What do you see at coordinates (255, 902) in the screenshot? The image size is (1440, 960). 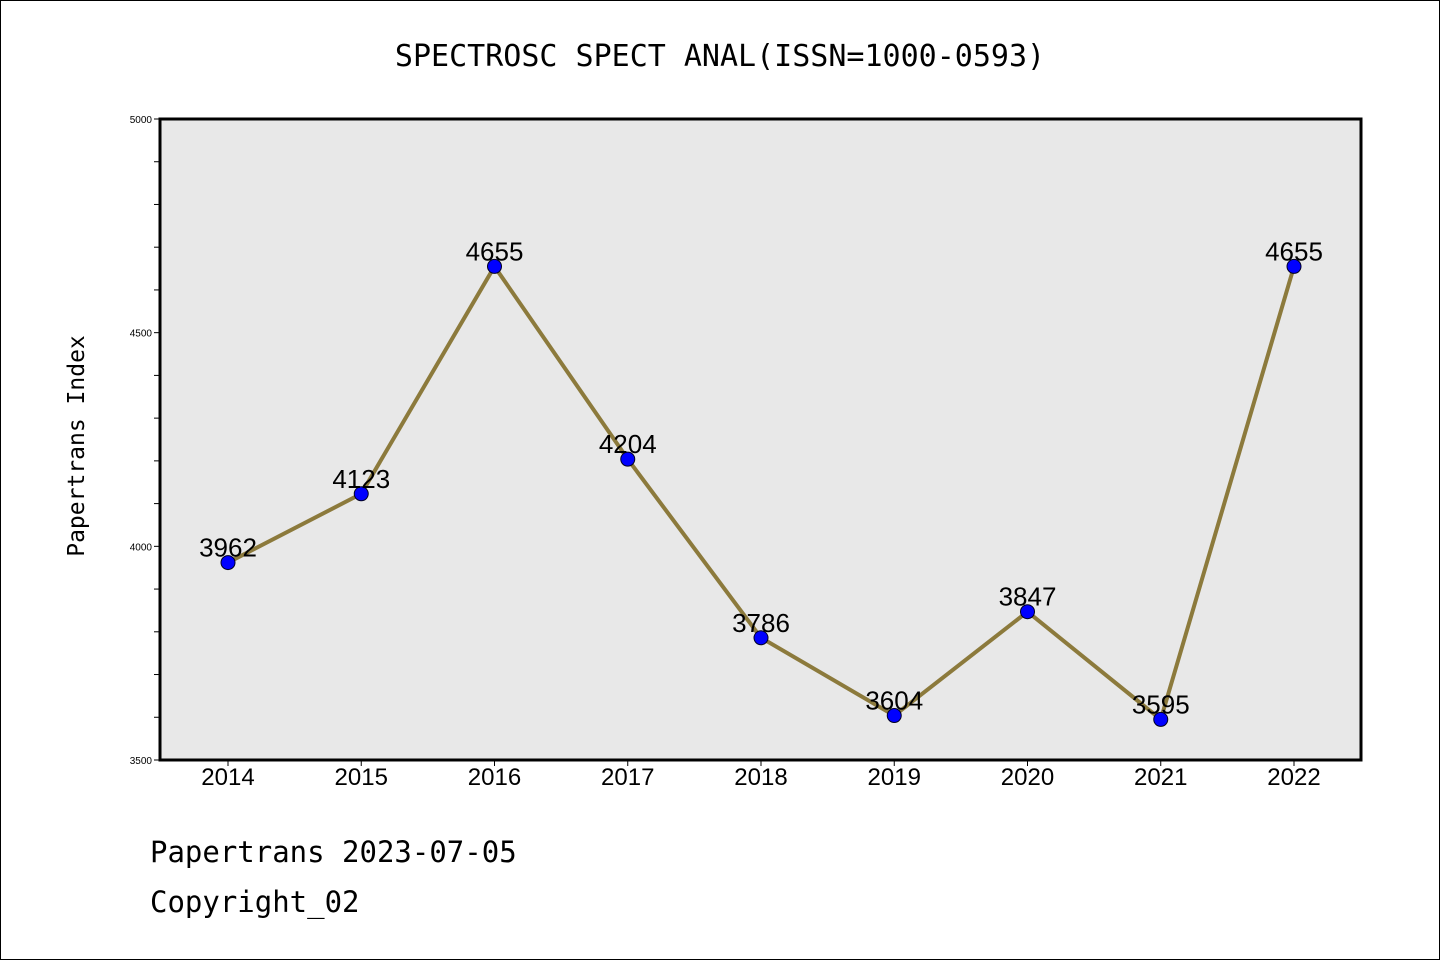 I see `footer-copyright: Copyright_02` at bounding box center [255, 902].